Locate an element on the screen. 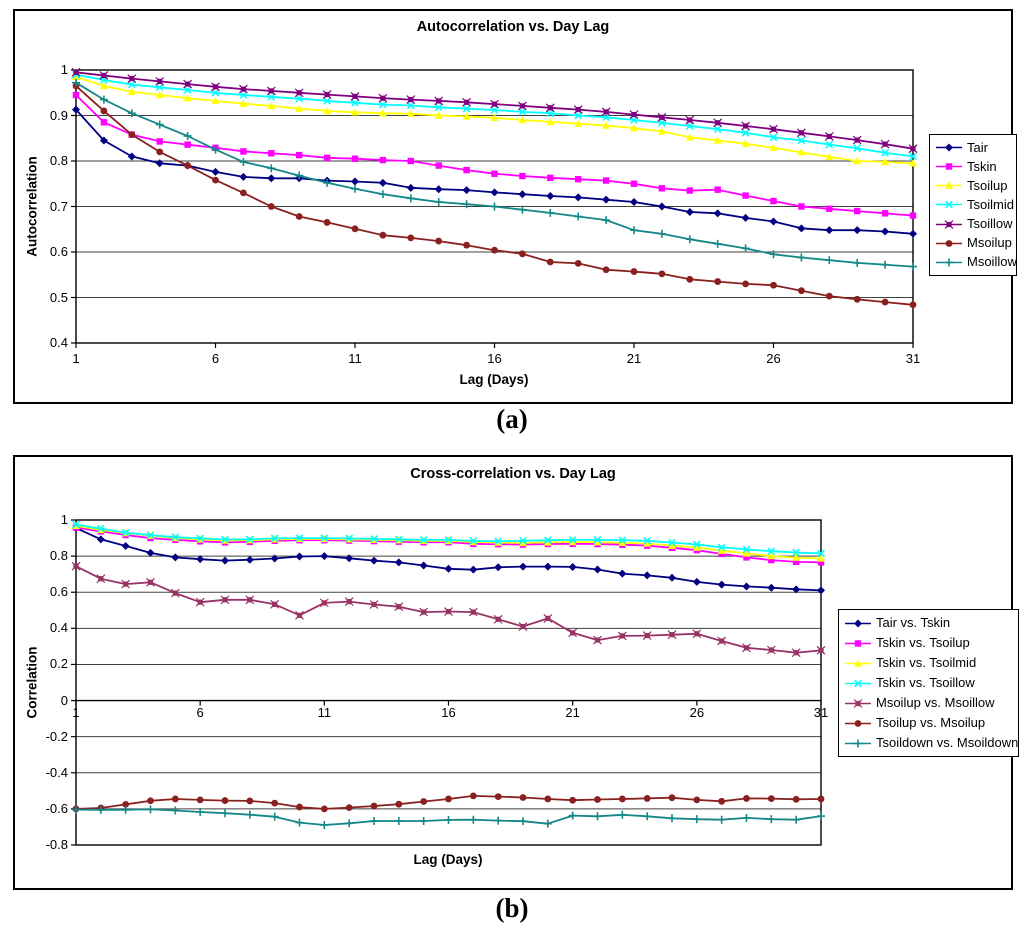 The width and height of the screenshot is (1024, 939). legend-item-tair: Tair is located at coordinates (974, 147).